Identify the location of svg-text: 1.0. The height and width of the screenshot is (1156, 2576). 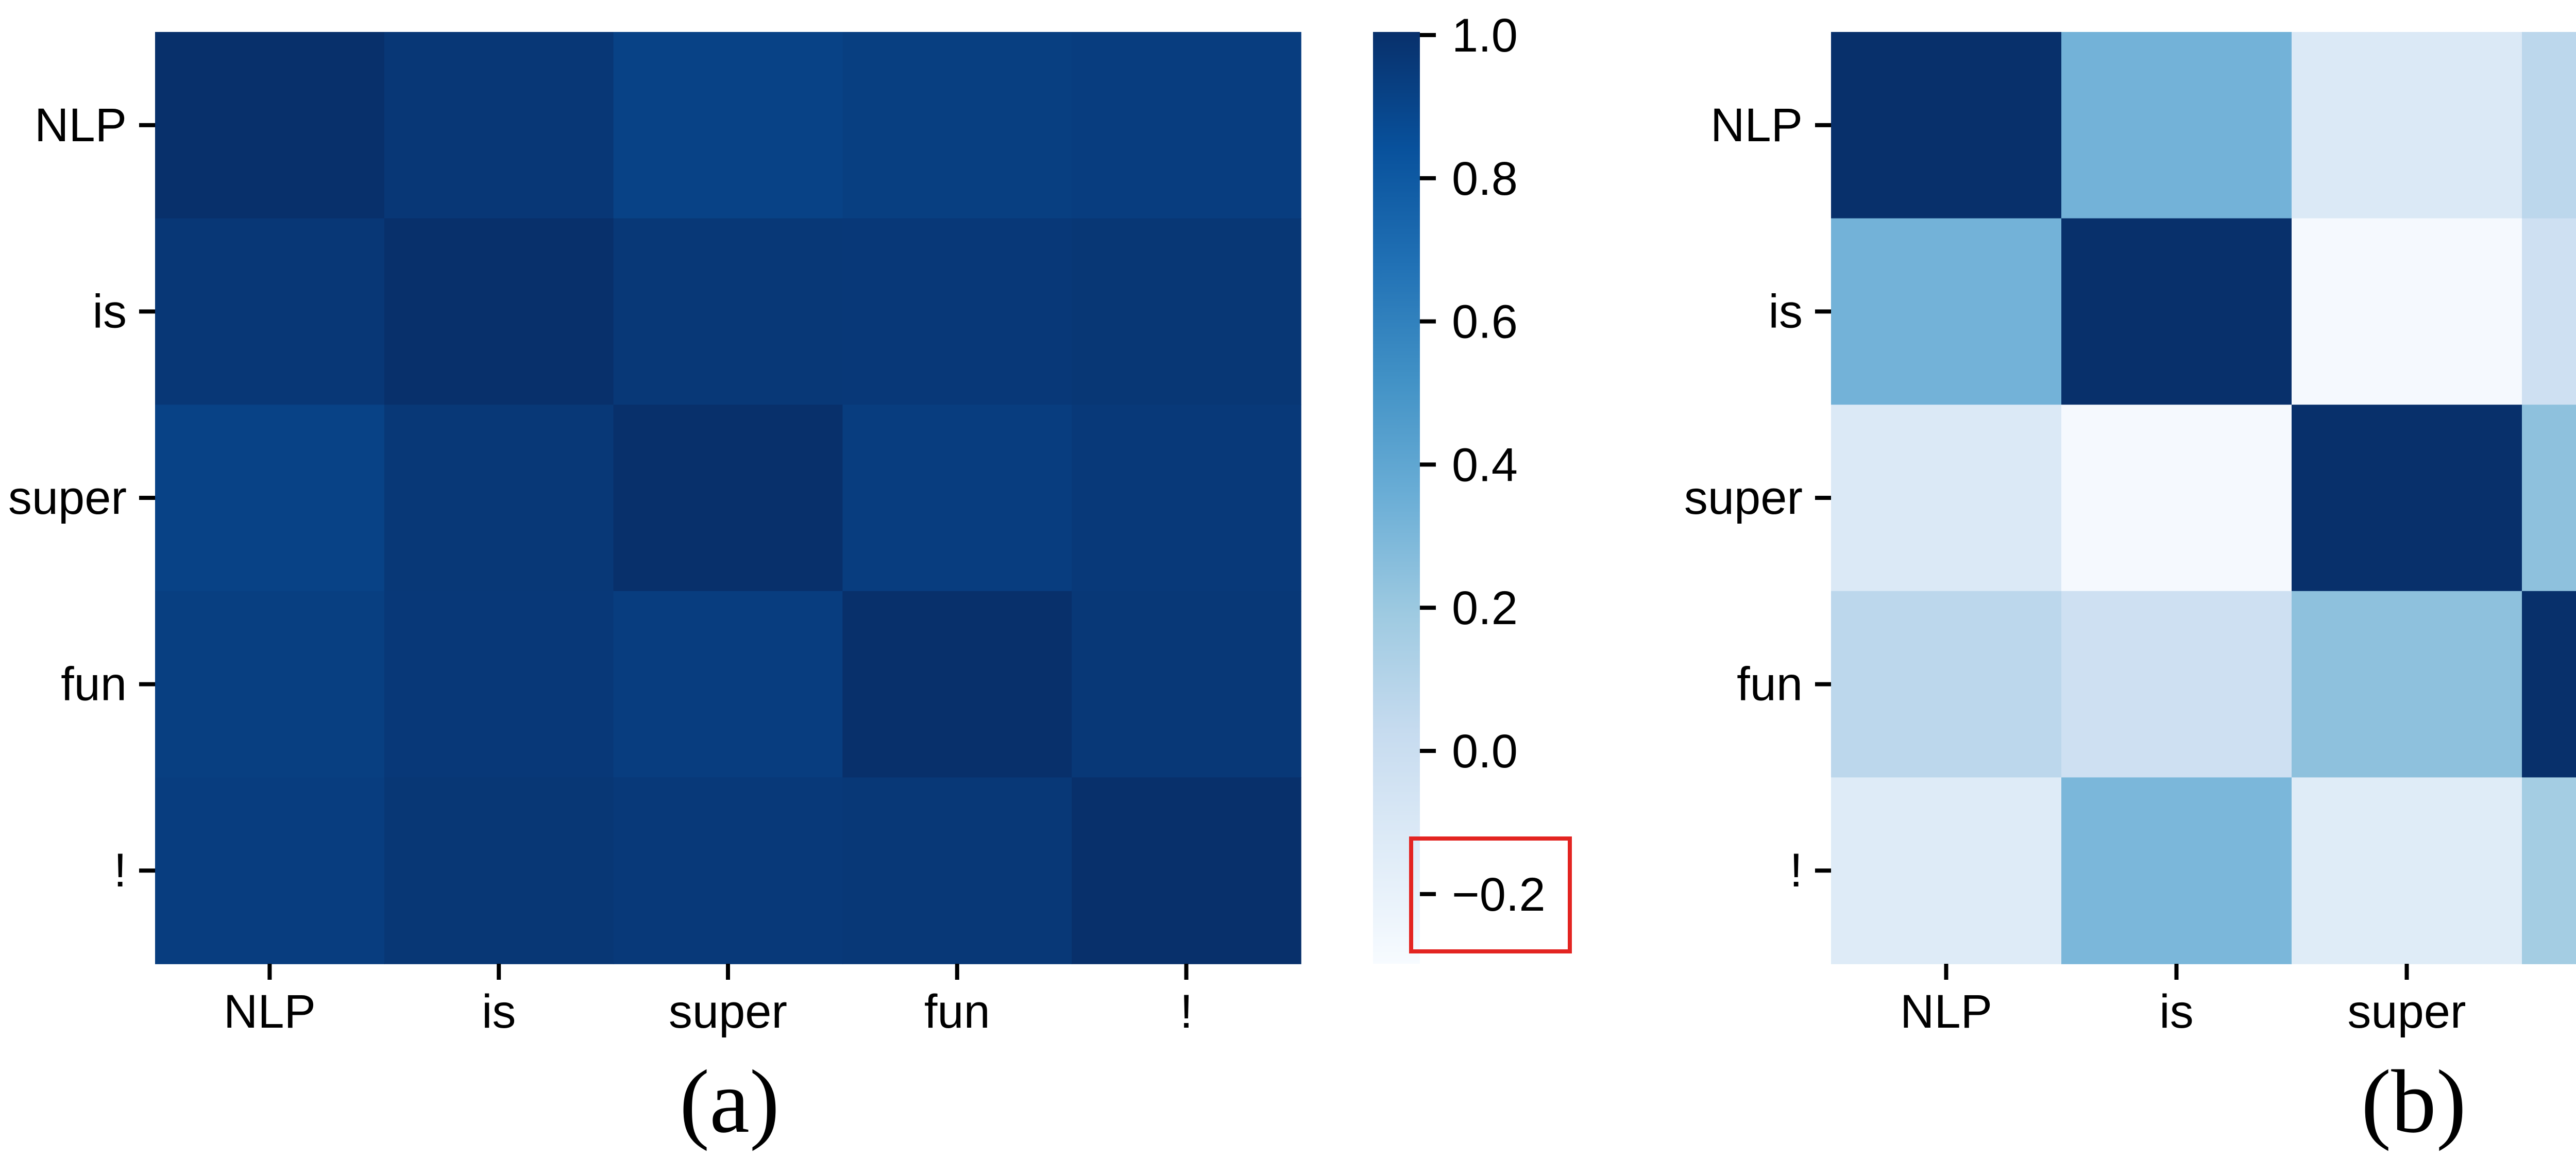
(1485, 35).